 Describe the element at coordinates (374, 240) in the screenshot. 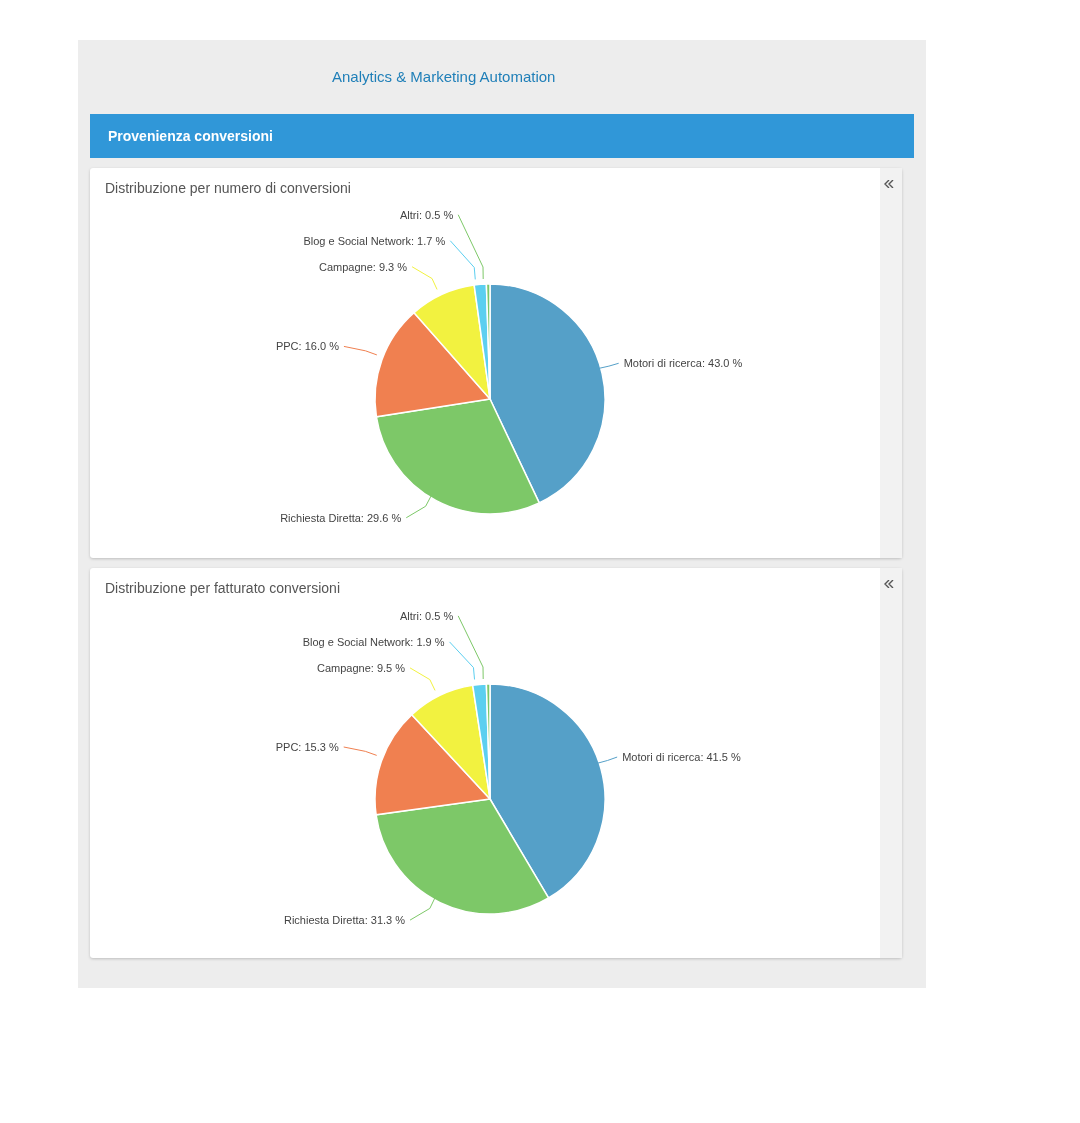

I see `slice-label: Blog e Social Network: 1.7 %` at that location.